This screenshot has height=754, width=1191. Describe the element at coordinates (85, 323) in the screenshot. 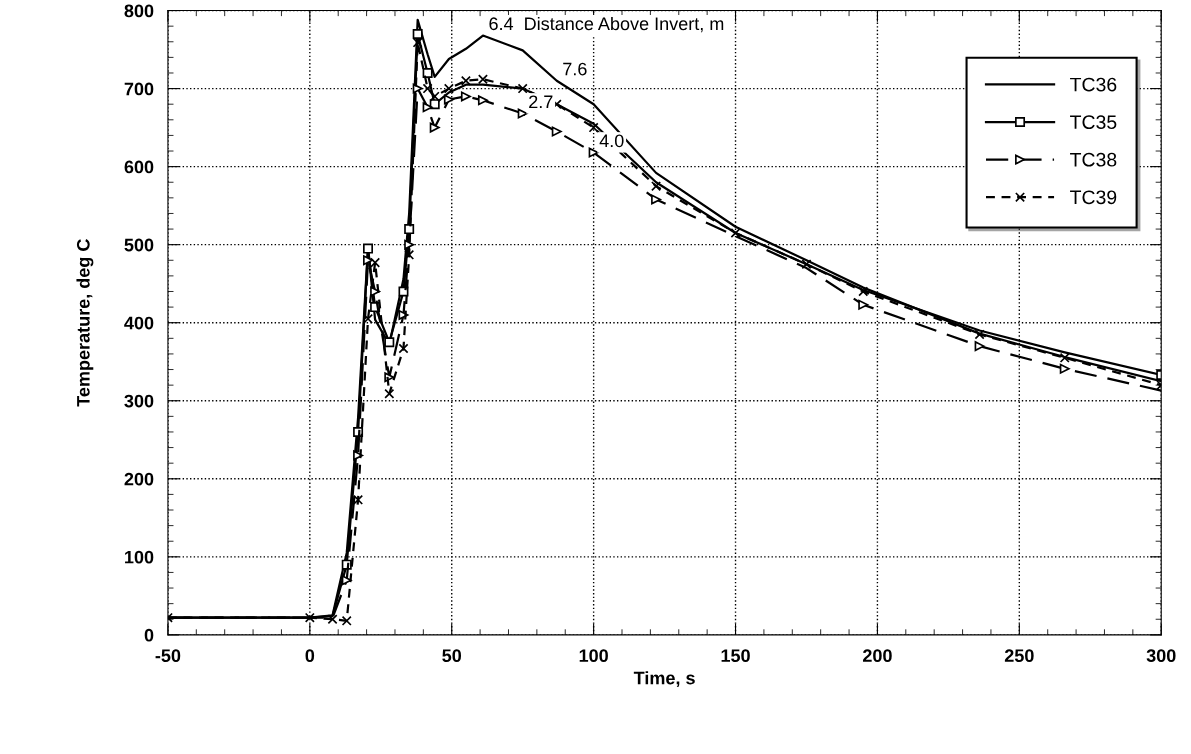

I see `y-axis-title: Temperature, deg C` at that location.